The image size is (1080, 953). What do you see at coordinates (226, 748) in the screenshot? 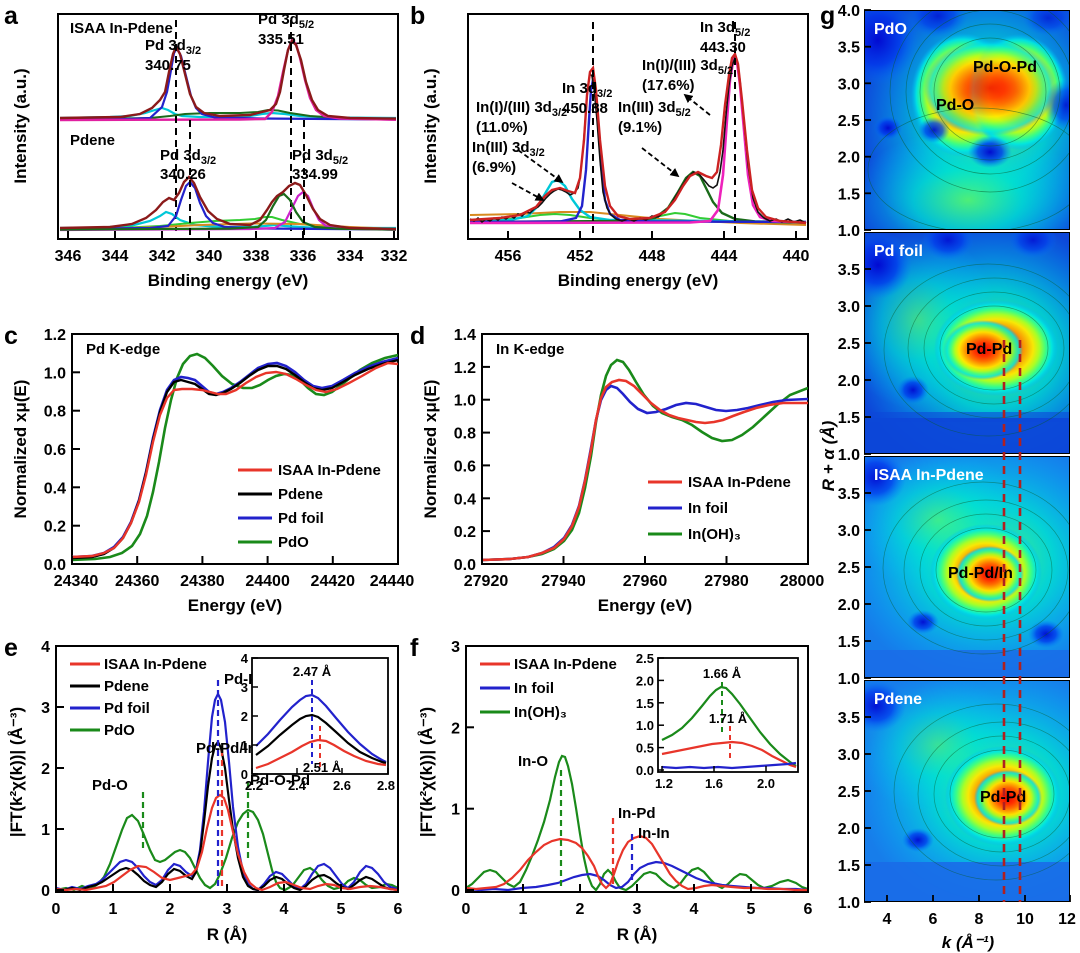
I see `panel-e-marker-2: Pd-Pd/In` at bounding box center [226, 748].